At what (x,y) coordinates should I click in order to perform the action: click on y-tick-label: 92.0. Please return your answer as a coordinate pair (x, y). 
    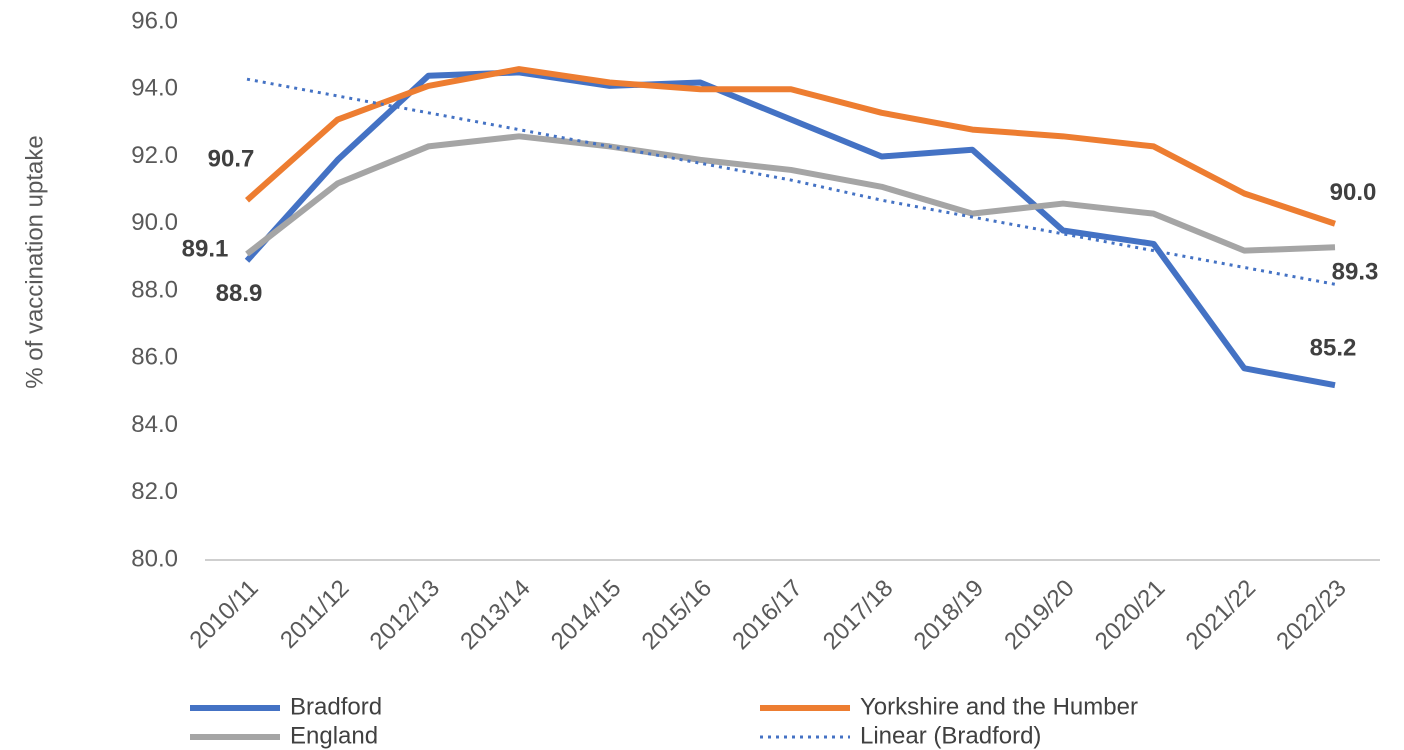
    Looking at the image, I should click on (154, 155).